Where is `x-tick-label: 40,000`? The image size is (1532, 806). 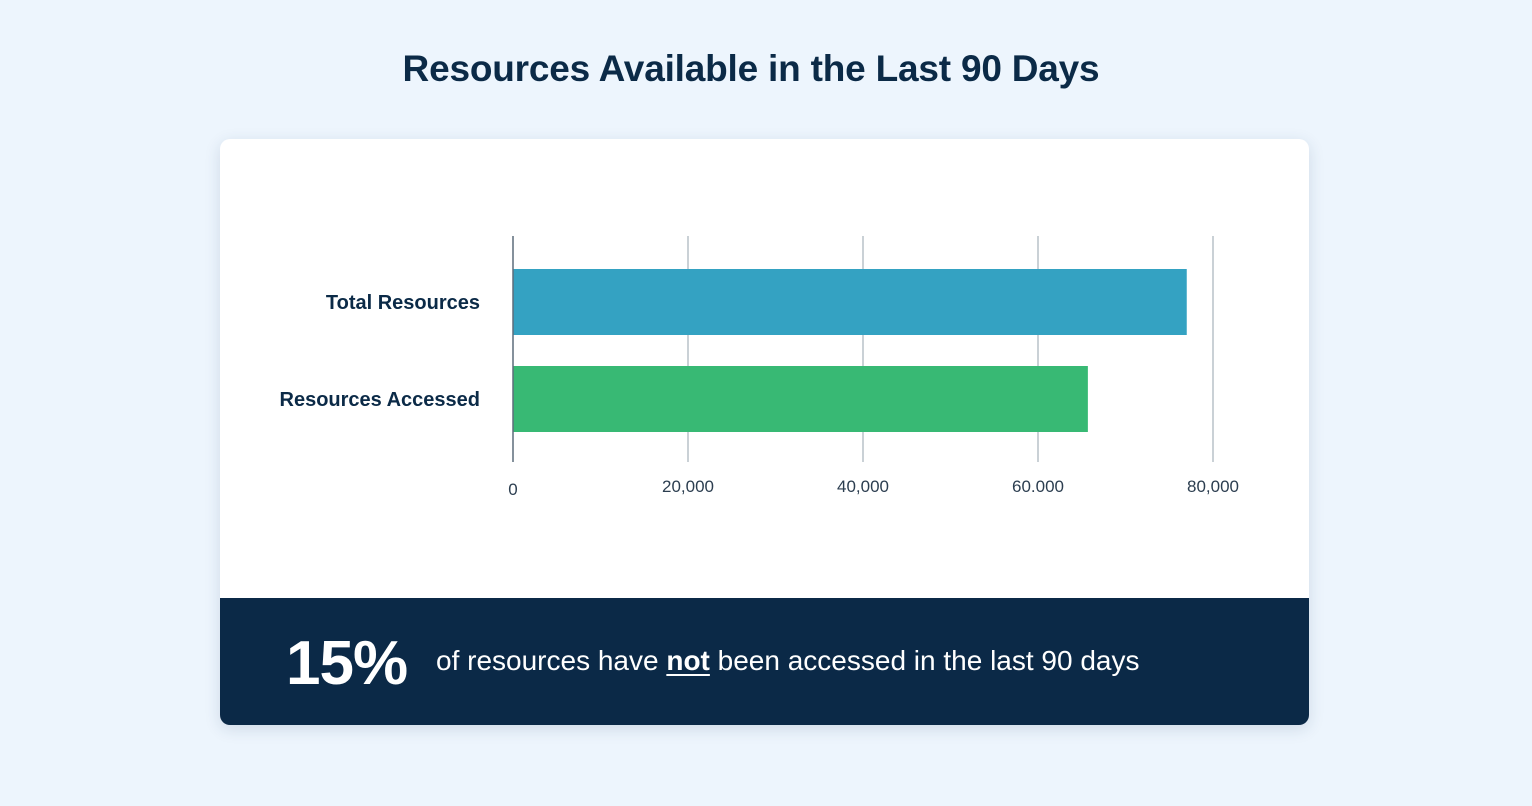
x-tick-label: 40,000 is located at coordinates (863, 486).